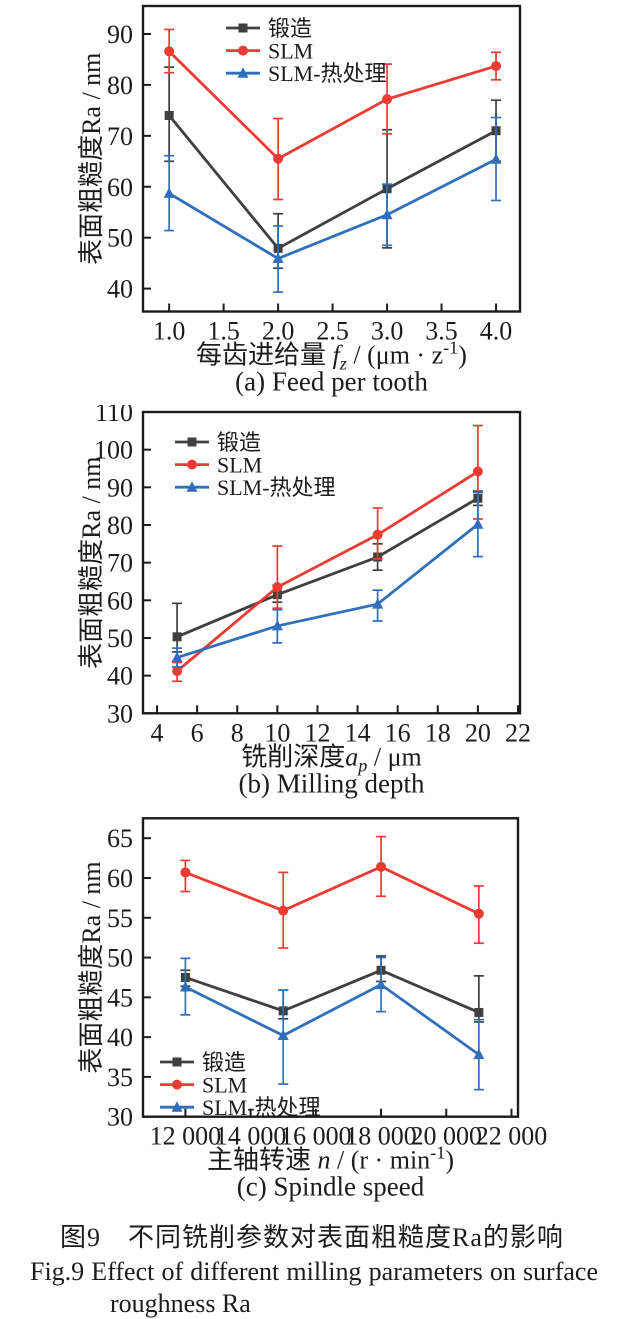 This screenshot has height=1319, width=624. Describe the element at coordinates (120, 958) in the screenshot. I see `y-tick-label: 50` at that location.